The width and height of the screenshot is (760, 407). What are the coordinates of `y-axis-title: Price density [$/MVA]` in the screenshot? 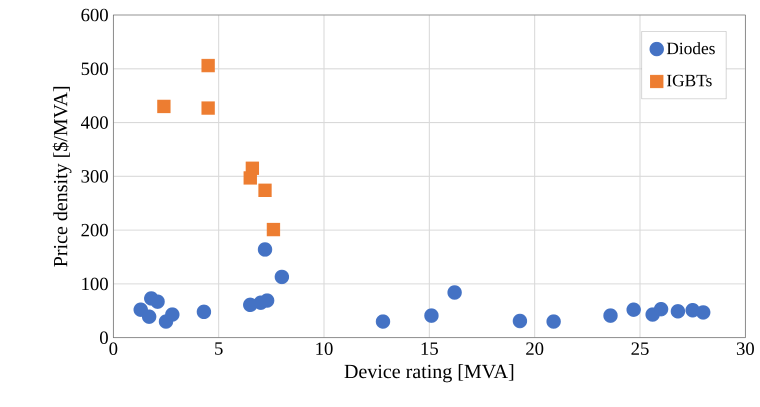 It's located at (62, 176).